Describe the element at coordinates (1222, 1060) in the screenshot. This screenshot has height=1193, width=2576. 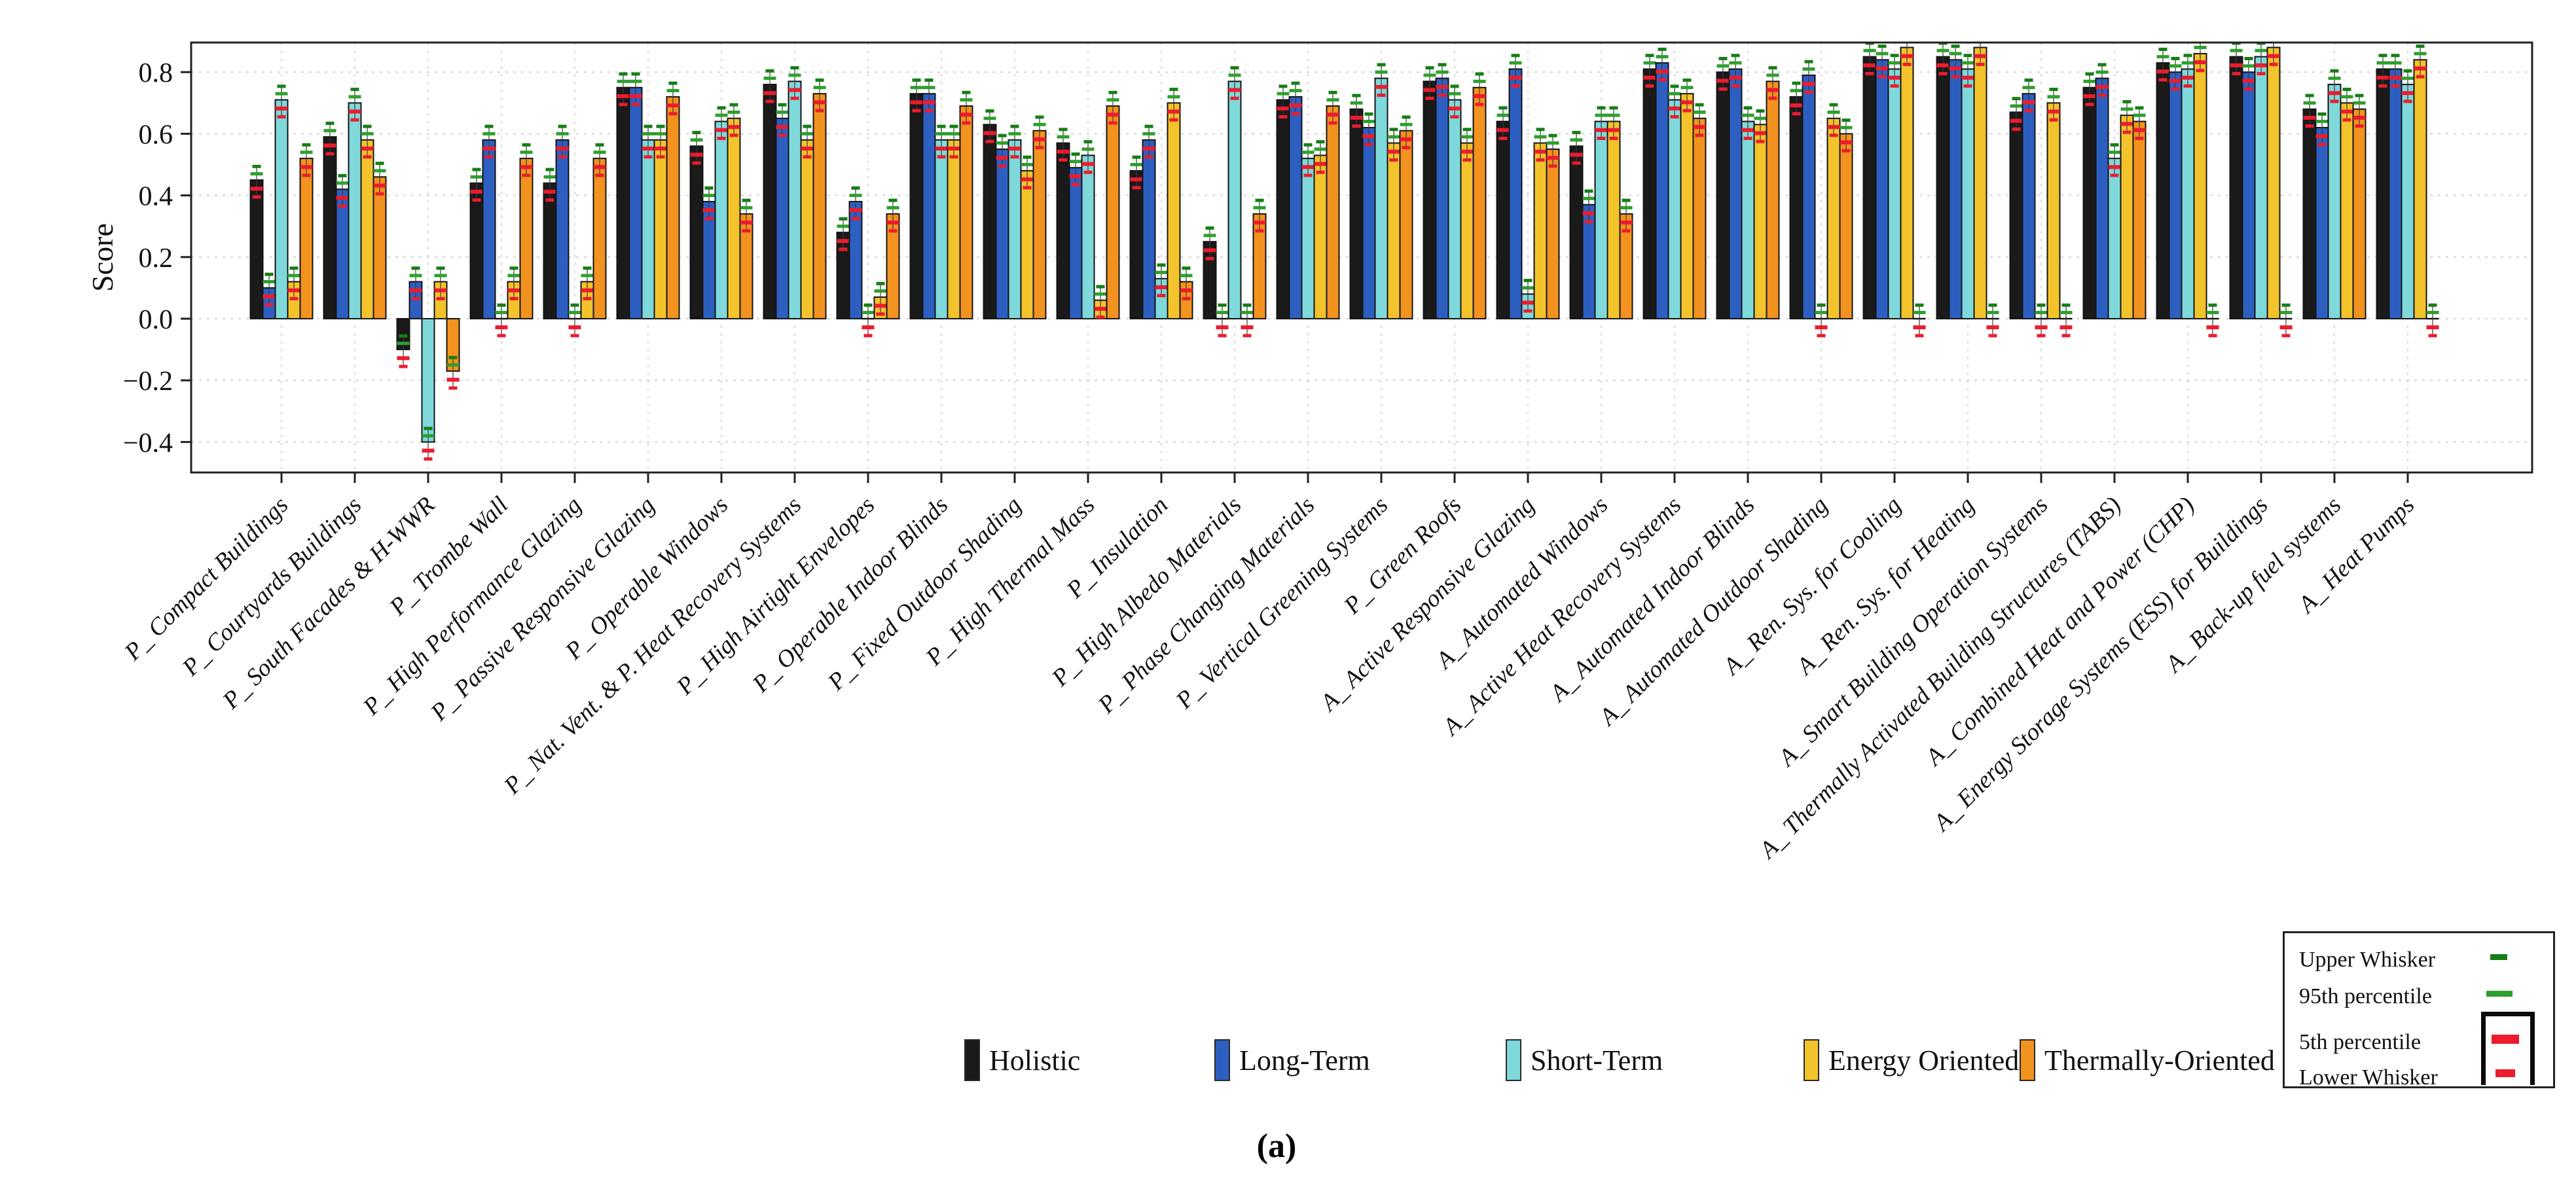
I see `legend-swatch-icon` at that location.